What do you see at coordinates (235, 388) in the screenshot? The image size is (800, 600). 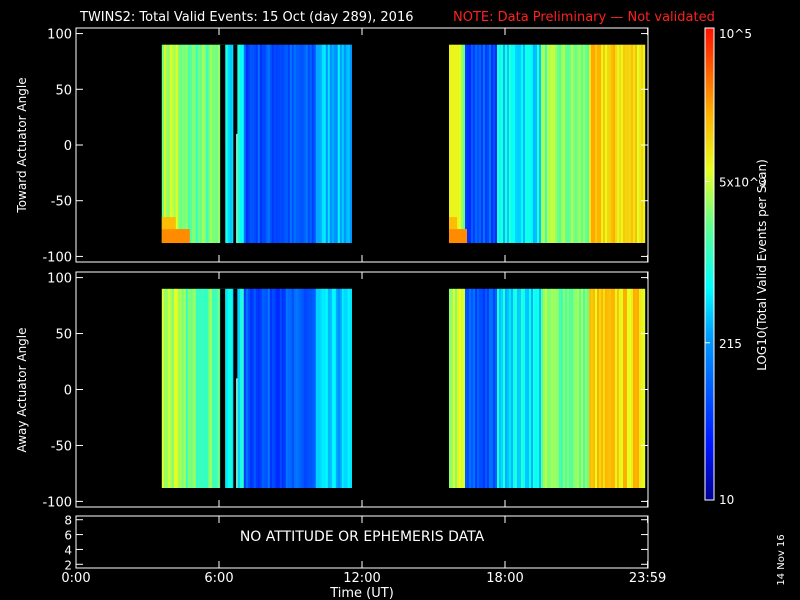 I see `data-gap` at bounding box center [235, 388].